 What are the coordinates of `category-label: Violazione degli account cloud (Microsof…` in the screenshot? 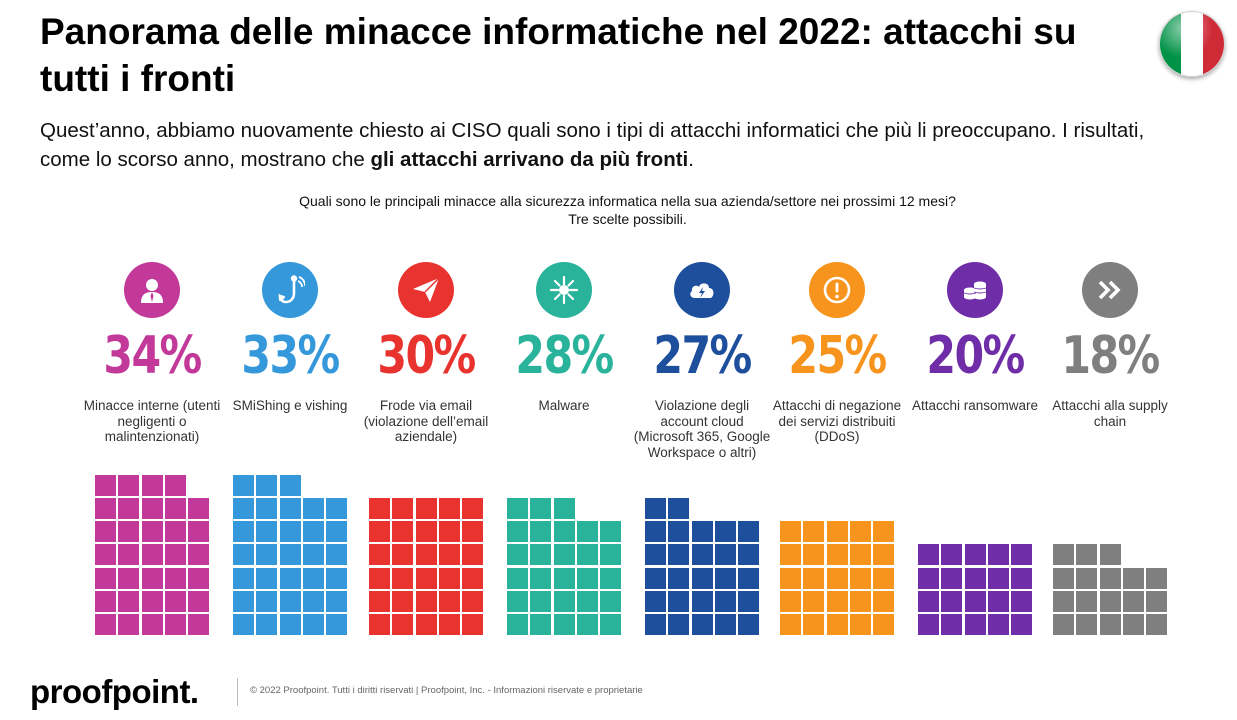 It's located at (702, 429).